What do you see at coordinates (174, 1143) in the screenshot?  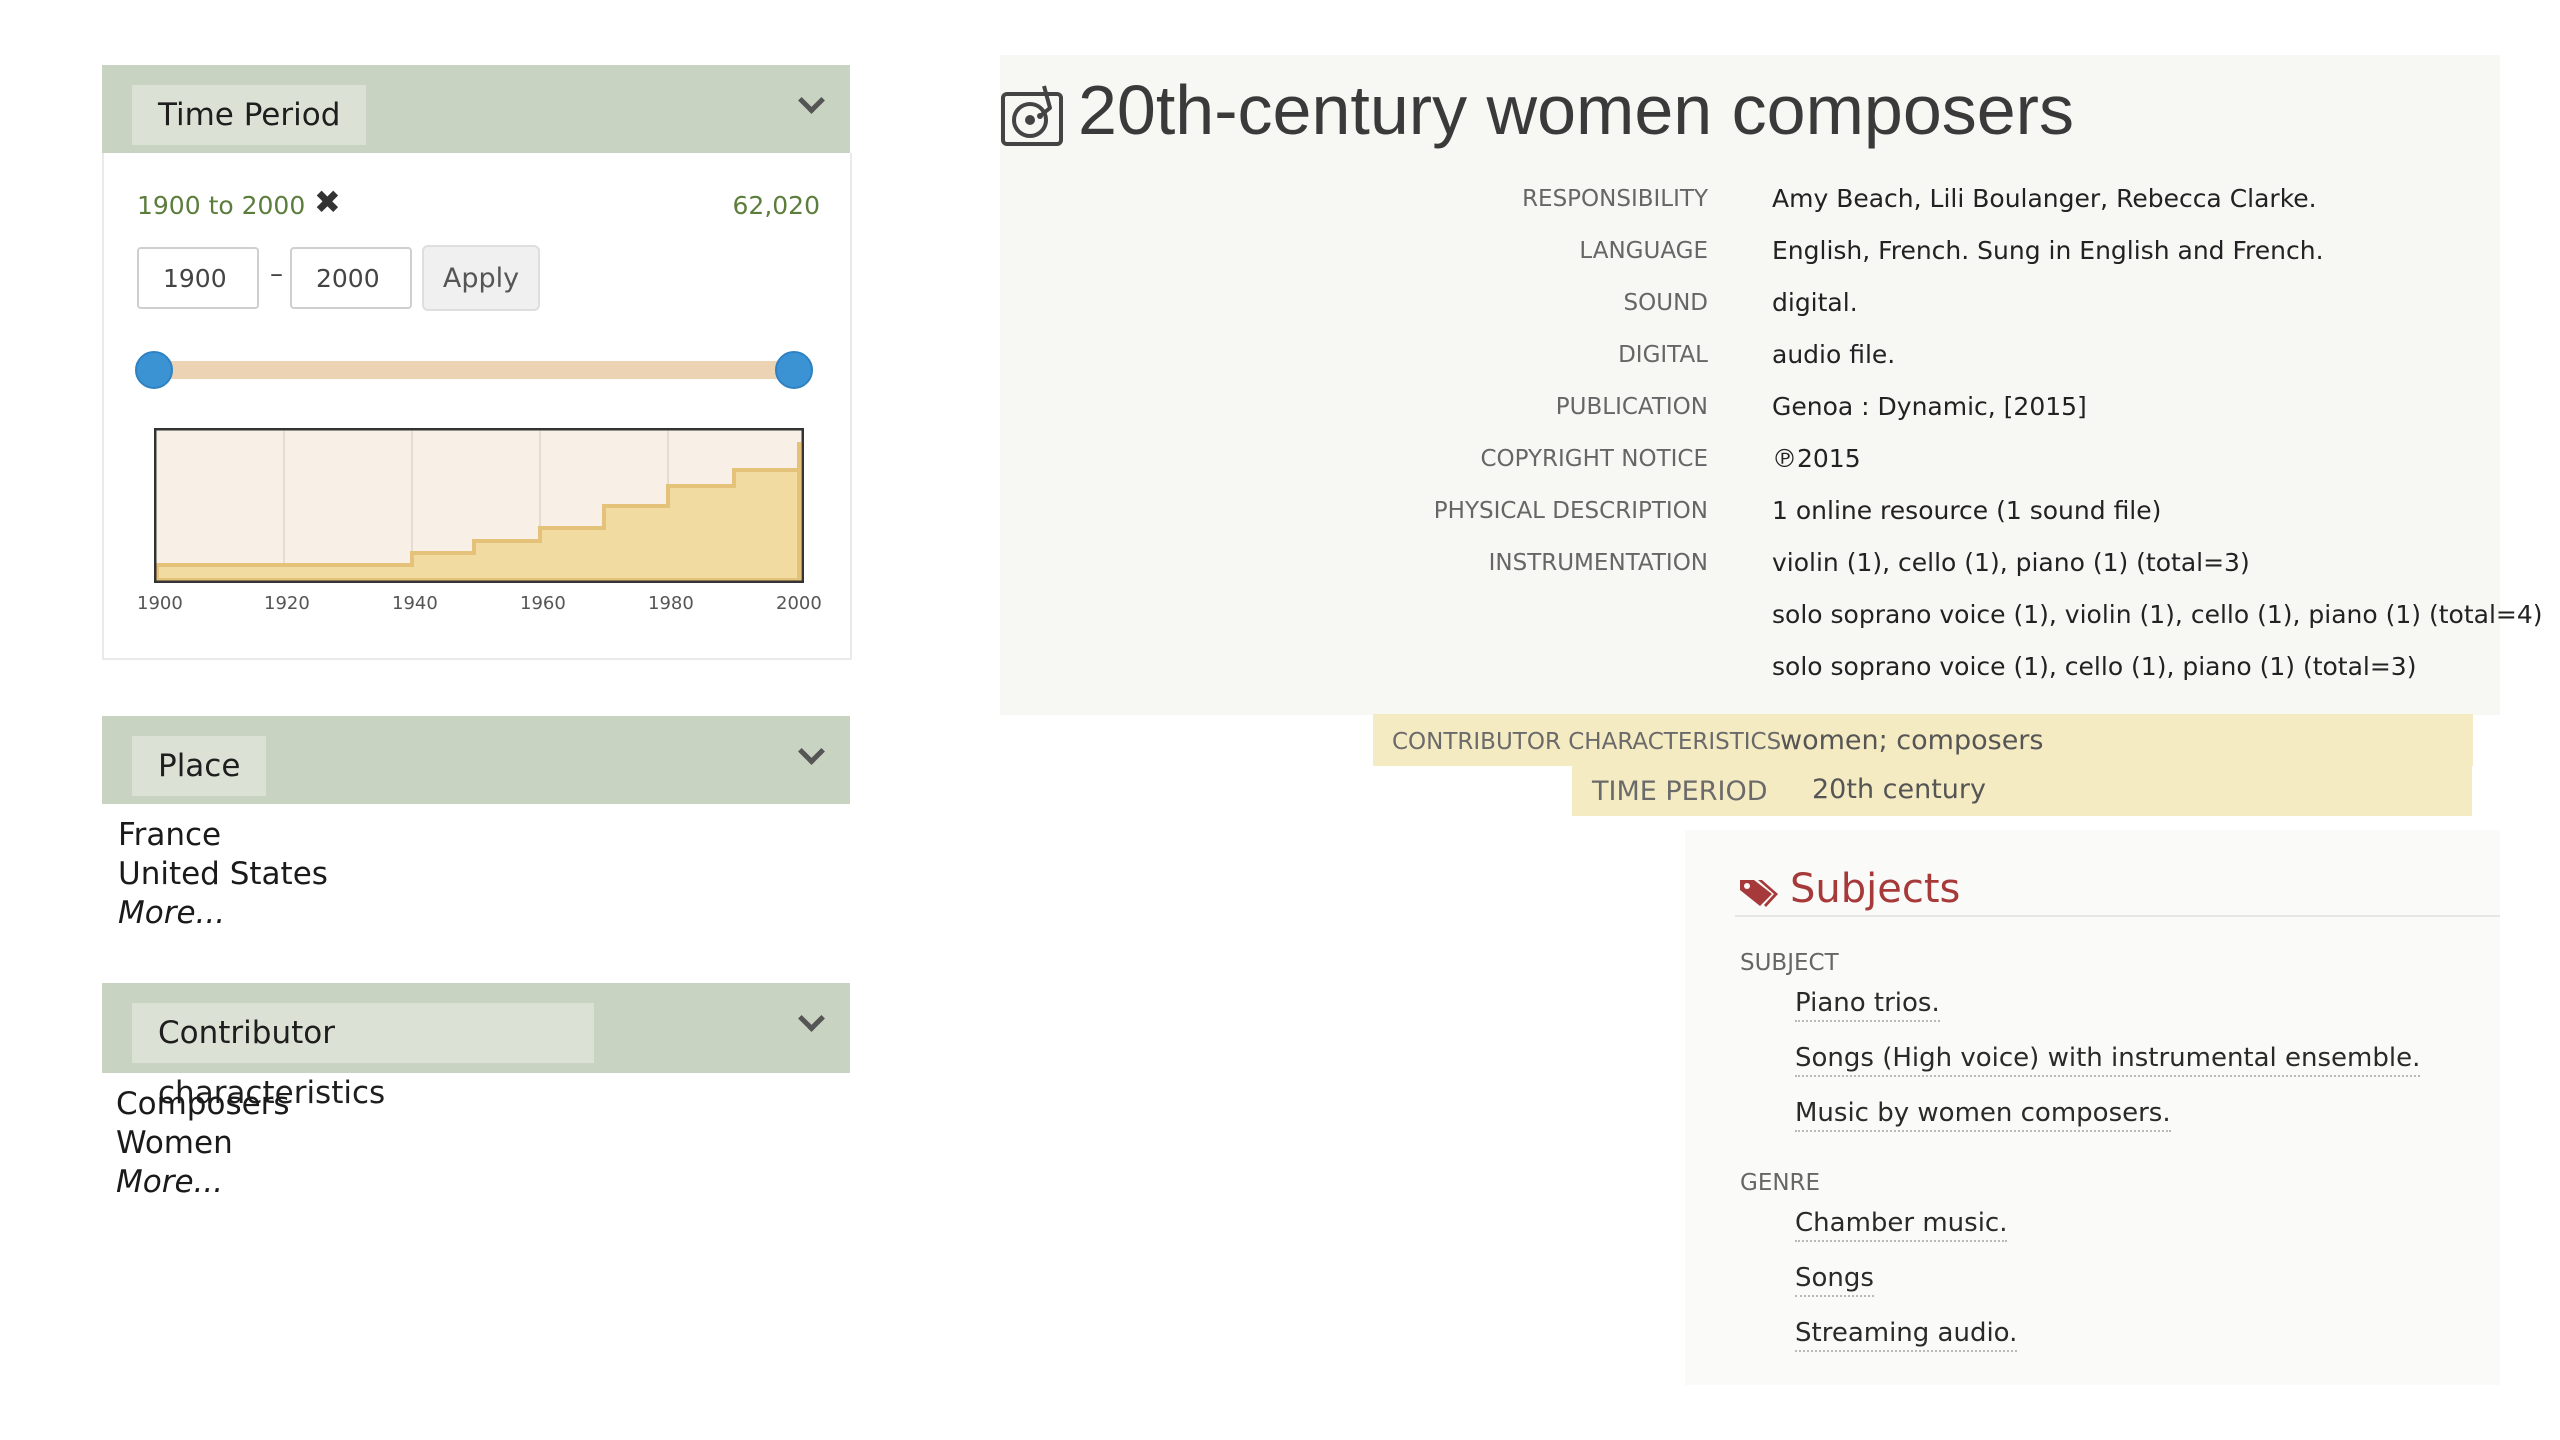 I see `contributor-item-women: Women` at bounding box center [174, 1143].